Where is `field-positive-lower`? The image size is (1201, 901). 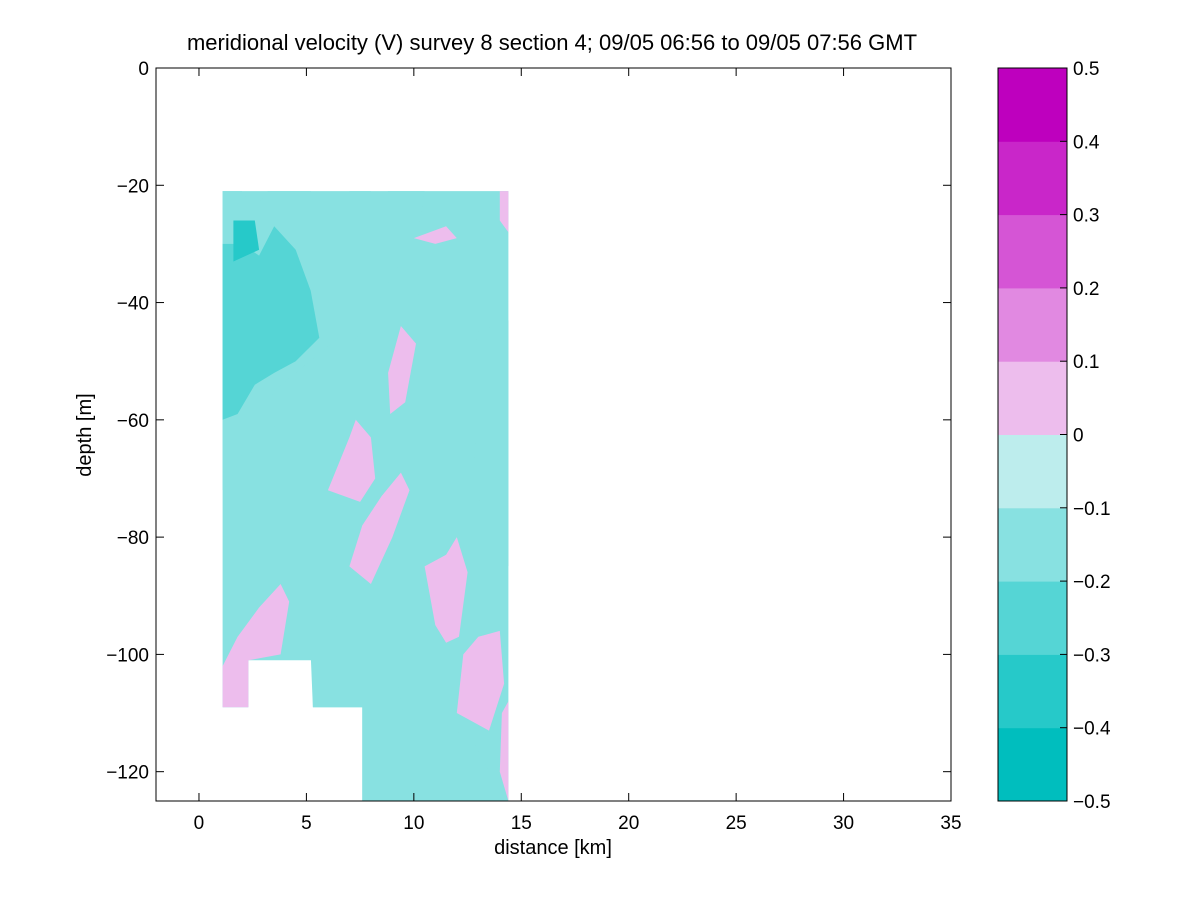
field-positive-lower is located at coordinates (446, 590).